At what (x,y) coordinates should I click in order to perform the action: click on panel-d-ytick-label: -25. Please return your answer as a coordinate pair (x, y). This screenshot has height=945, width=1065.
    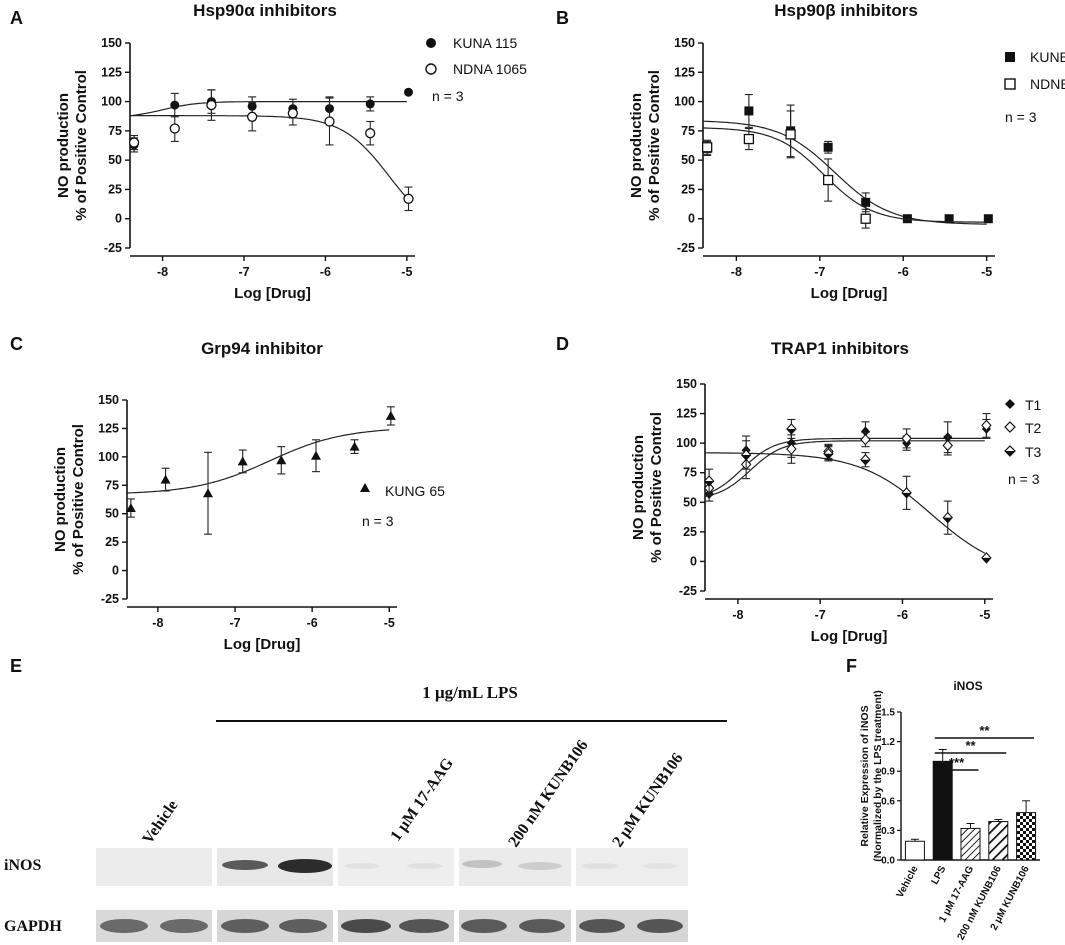
    Looking at the image, I should click on (688, 591).